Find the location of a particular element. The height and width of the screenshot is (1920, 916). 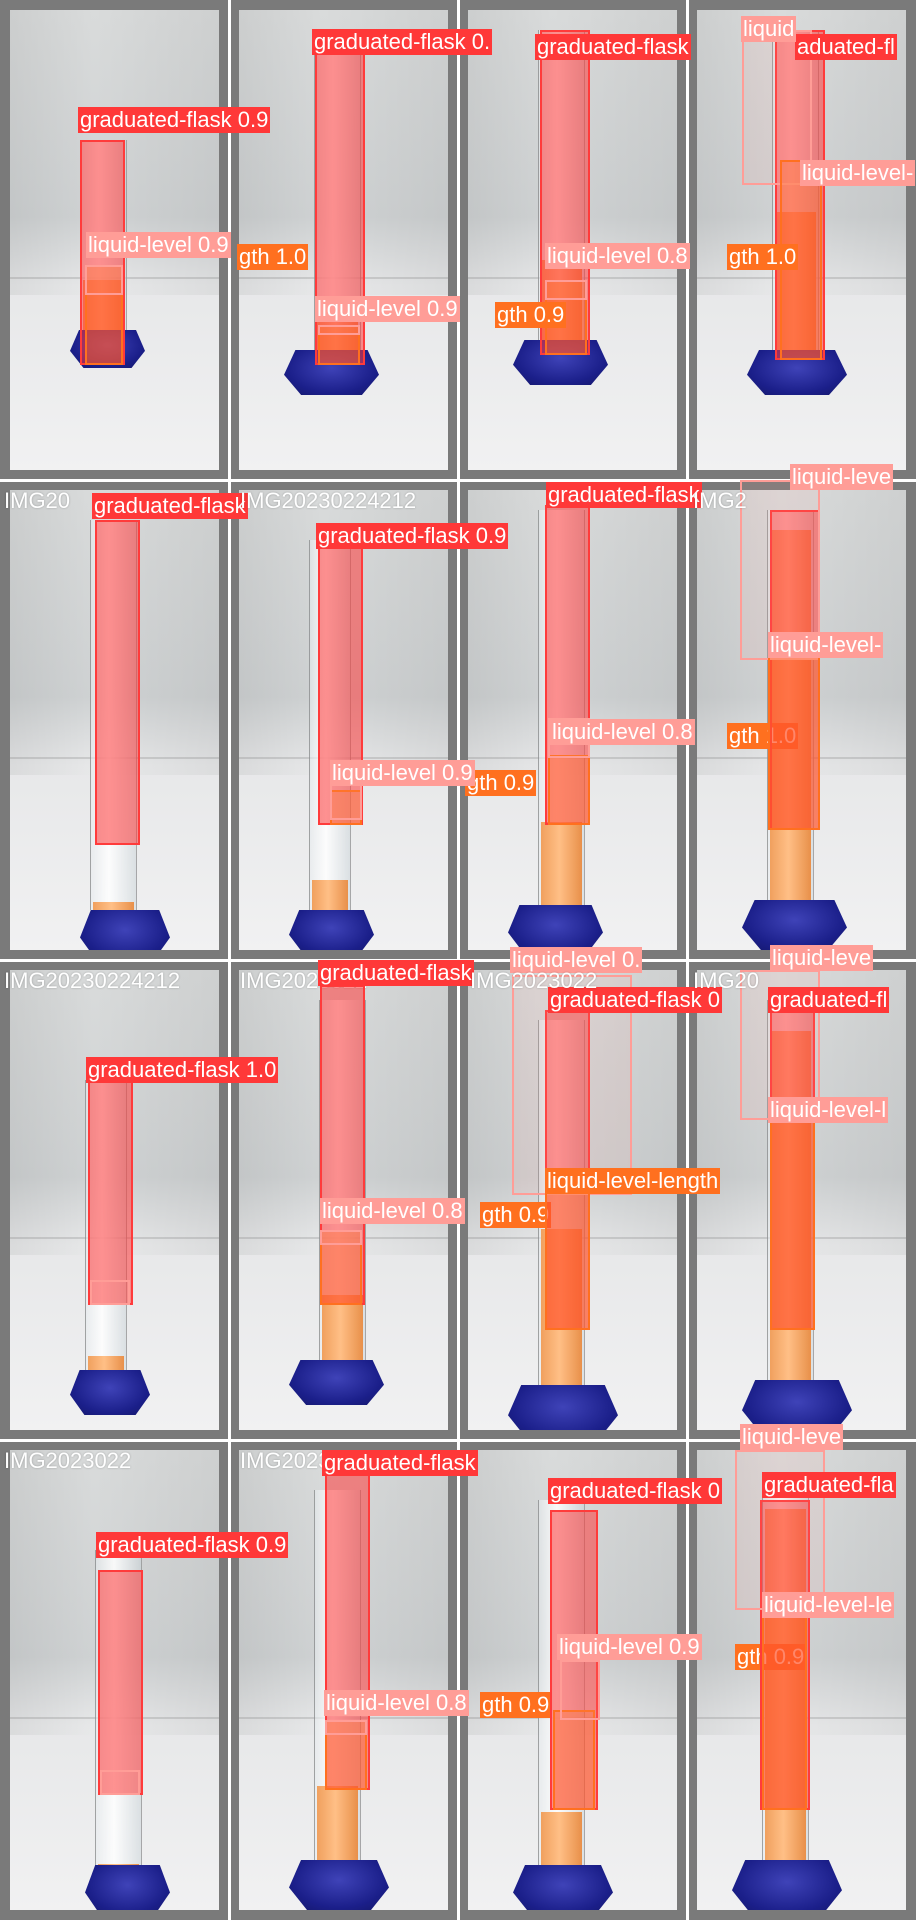

label-level: liquid-level-l is located at coordinates (828, 1110).